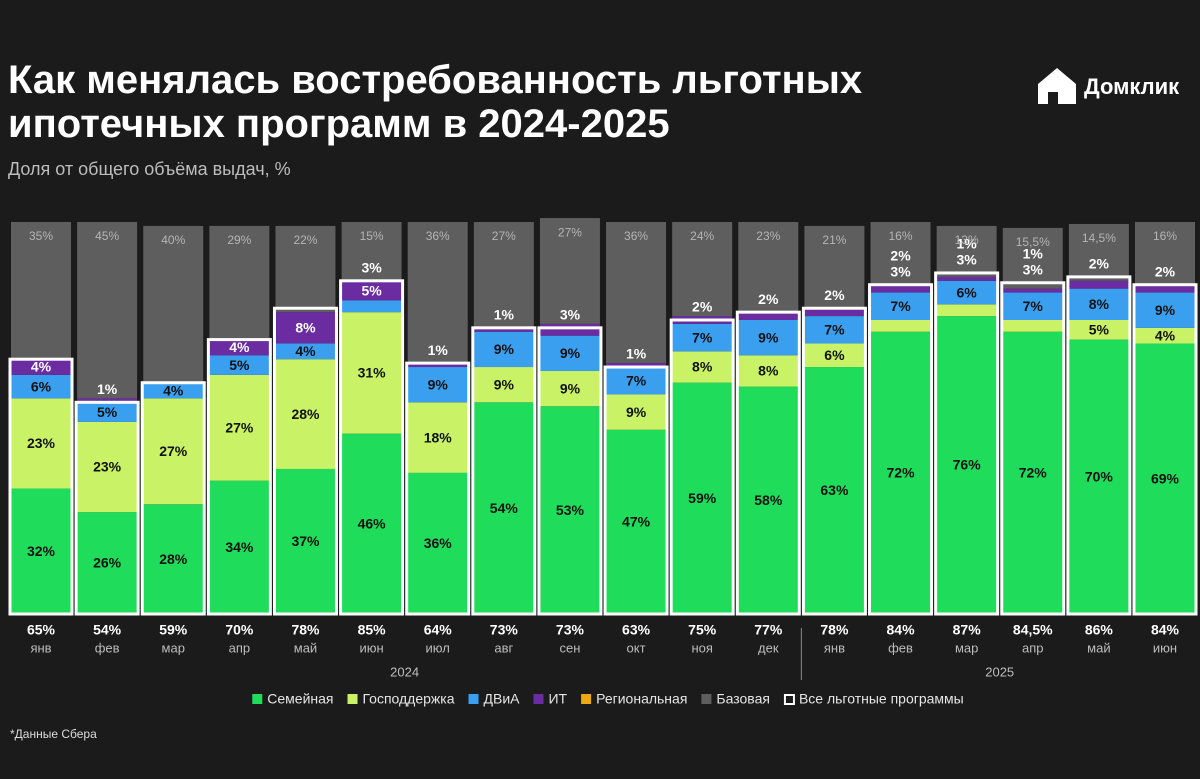 The height and width of the screenshot is (779, 1200). I want to click on x-tick-label: сен, so click(569, 647).